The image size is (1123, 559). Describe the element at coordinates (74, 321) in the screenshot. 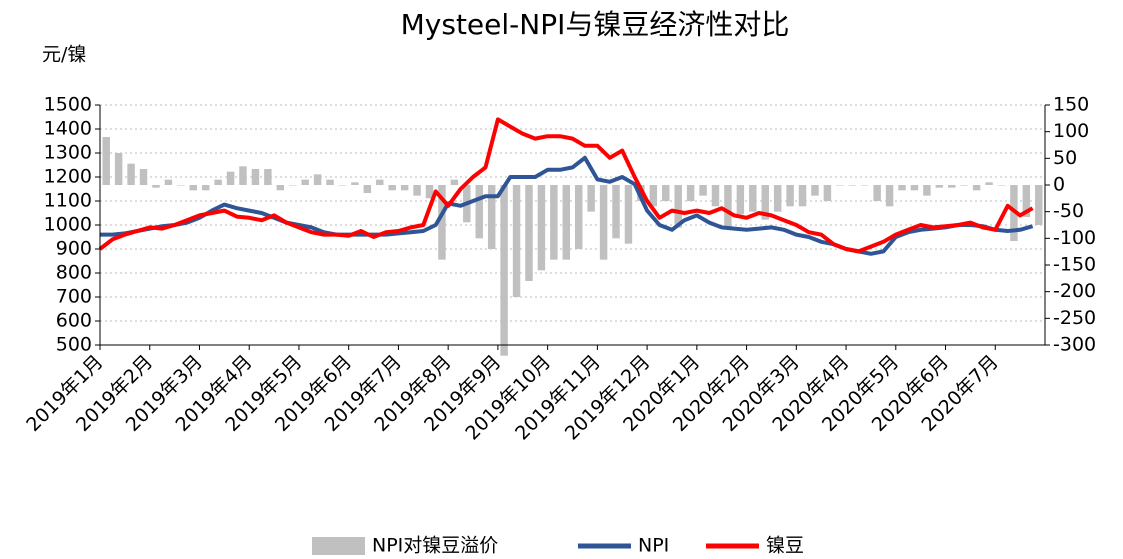

I see `y-tick-label: 600` at that location.